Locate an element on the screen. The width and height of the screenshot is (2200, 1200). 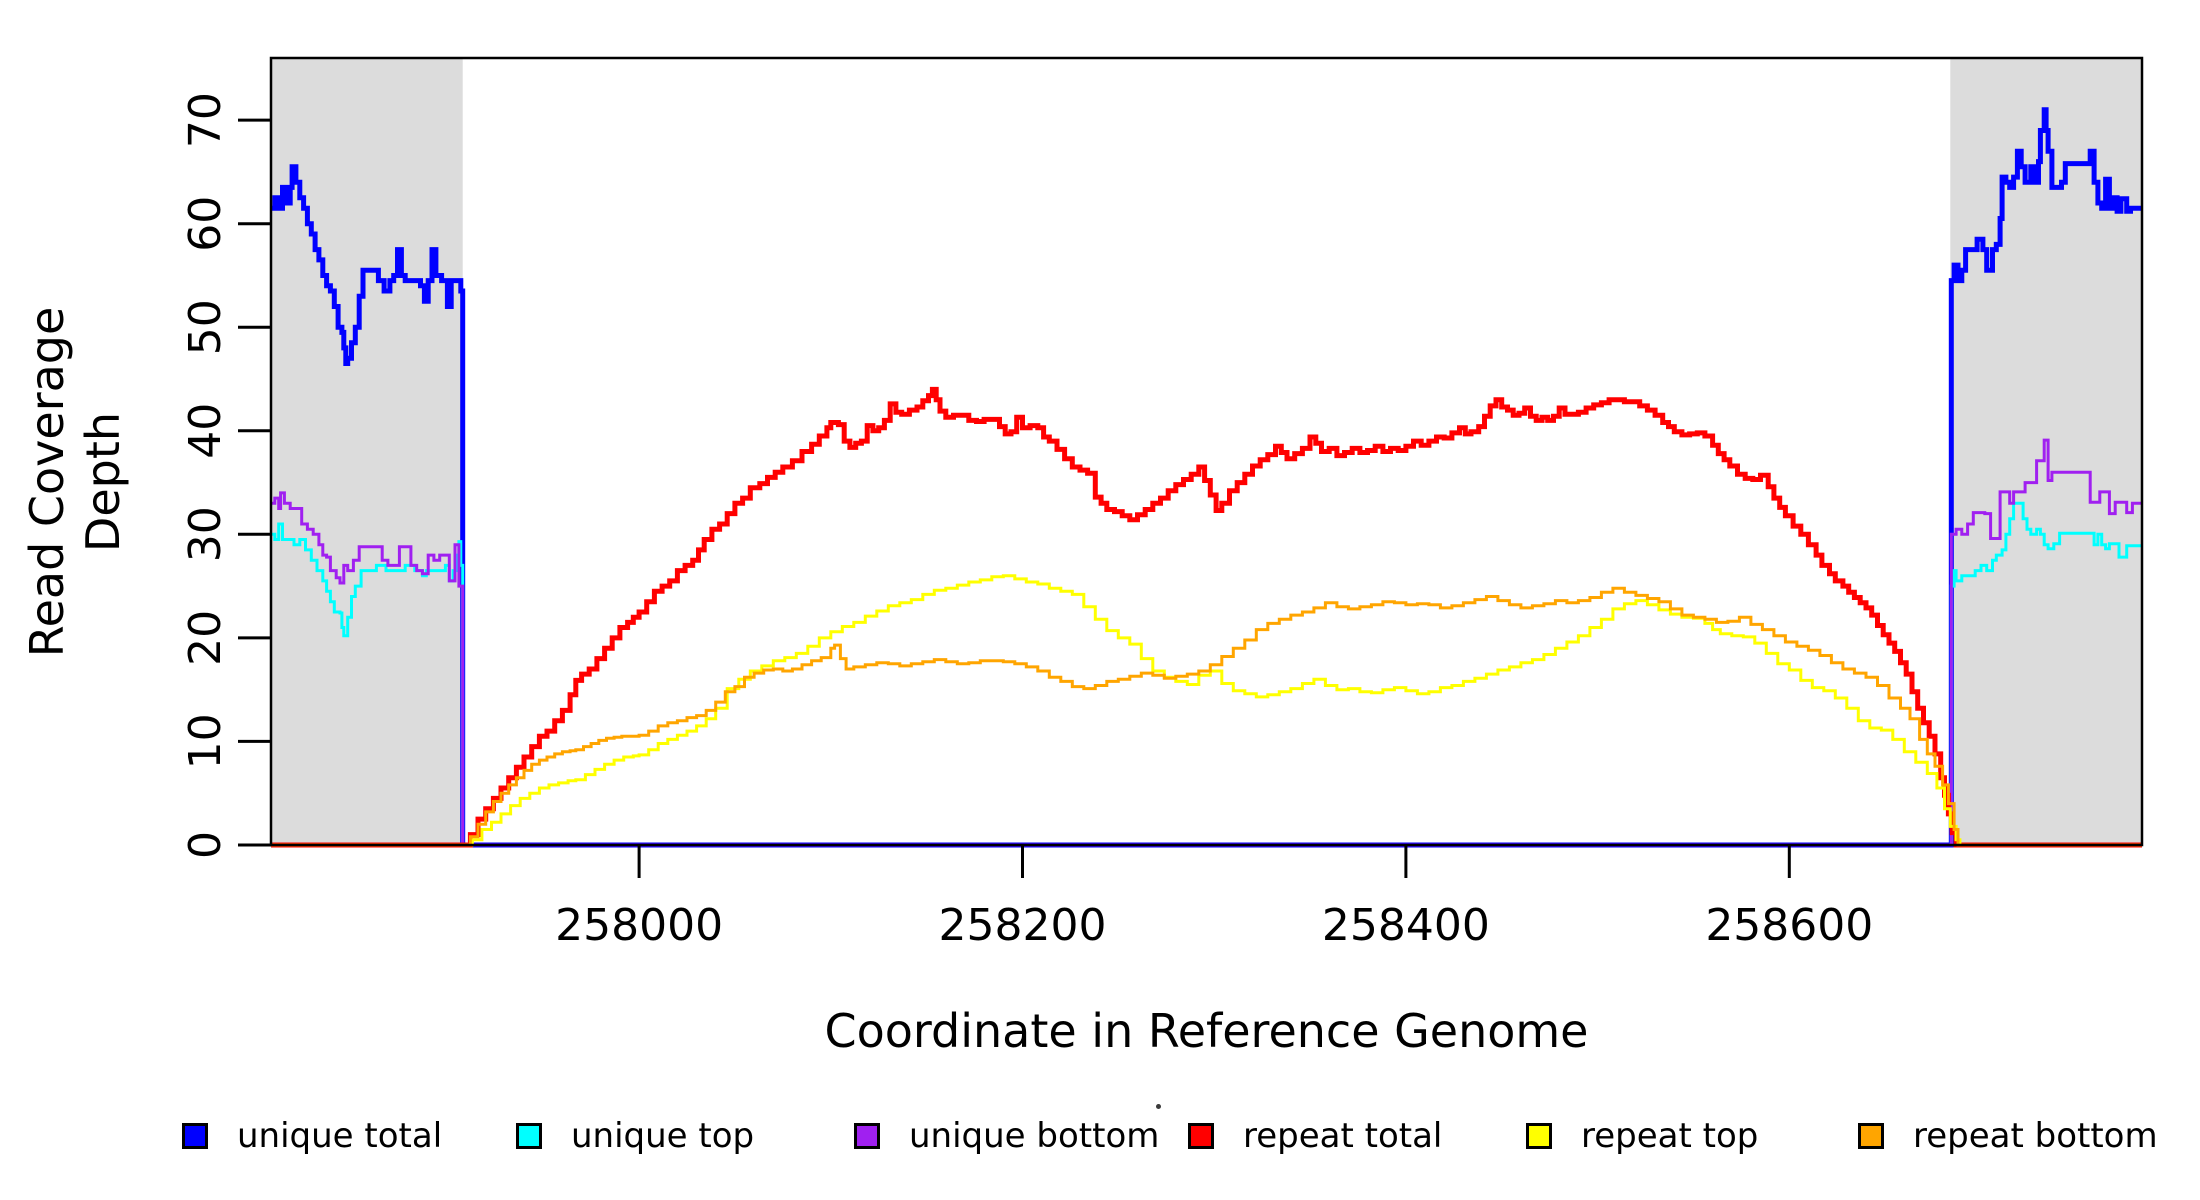
y-tick-label: 30 is located at coordinates (205, 534).